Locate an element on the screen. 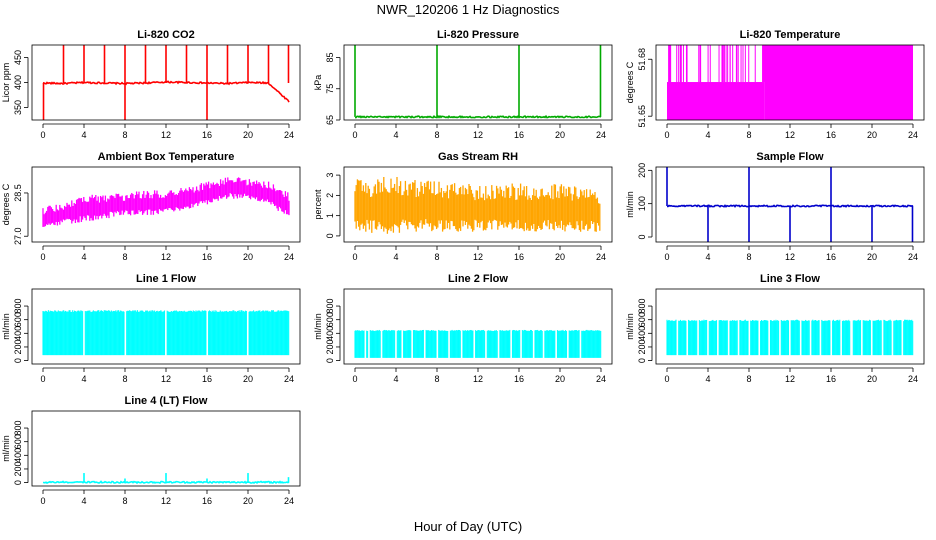 The height and width of the screenshot is (540, 936). panel-title: Li-820 Temperature is located at coordinates (790, 35).